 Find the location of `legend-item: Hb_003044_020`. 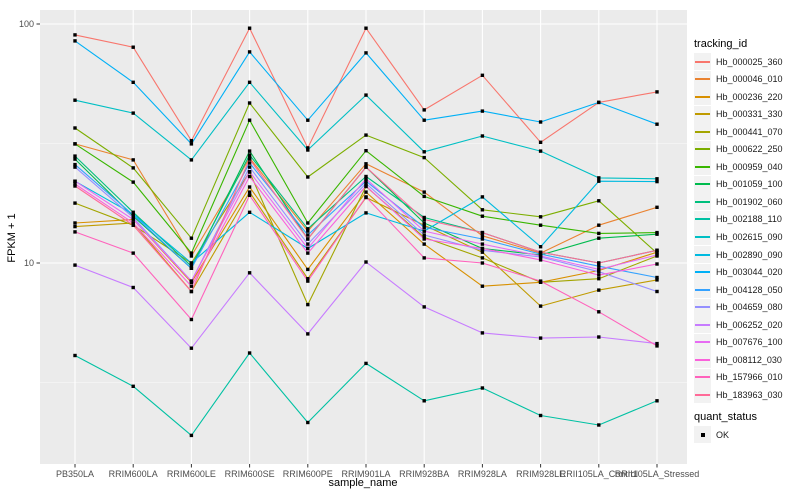

legend-item: Hb_003044_020 is located at coordinates (747, 272).